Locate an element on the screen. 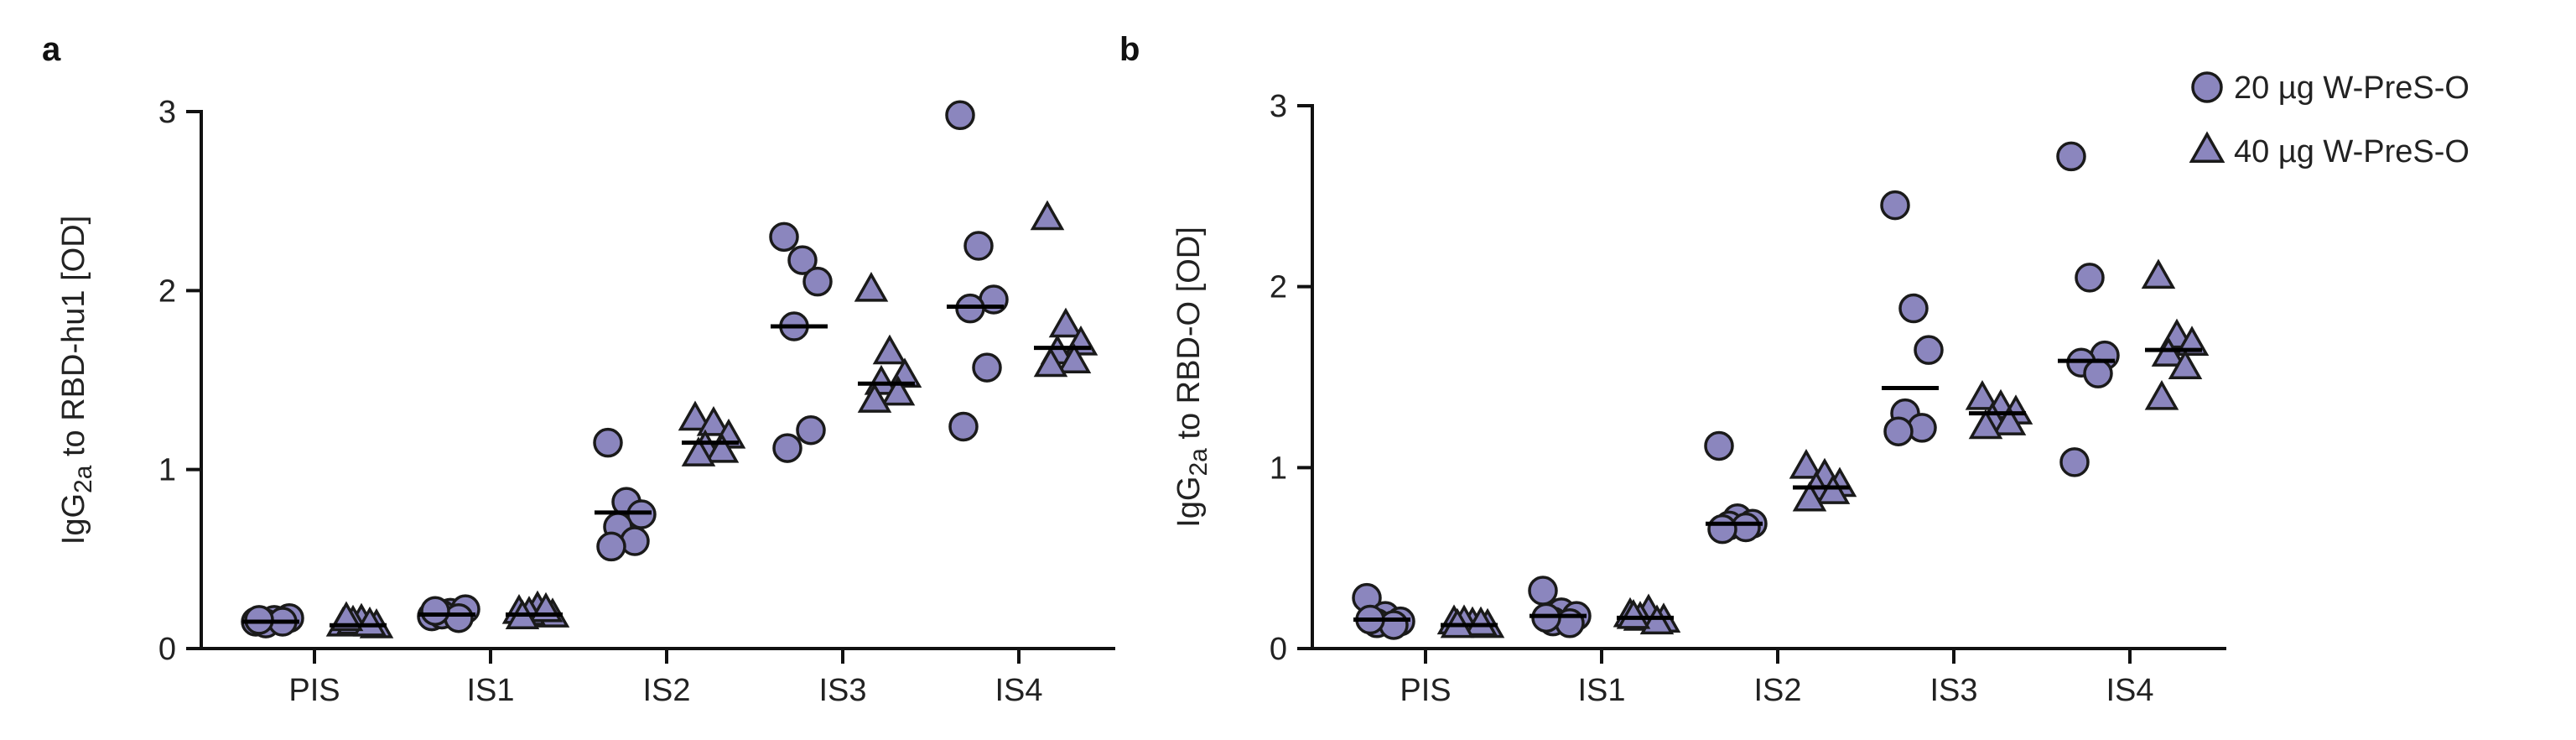 This screenshot has height=740, width=2576. legend: 20 µg W-PreS-O 40 µg W-PreS-O is located at coordinates (2329, 119).